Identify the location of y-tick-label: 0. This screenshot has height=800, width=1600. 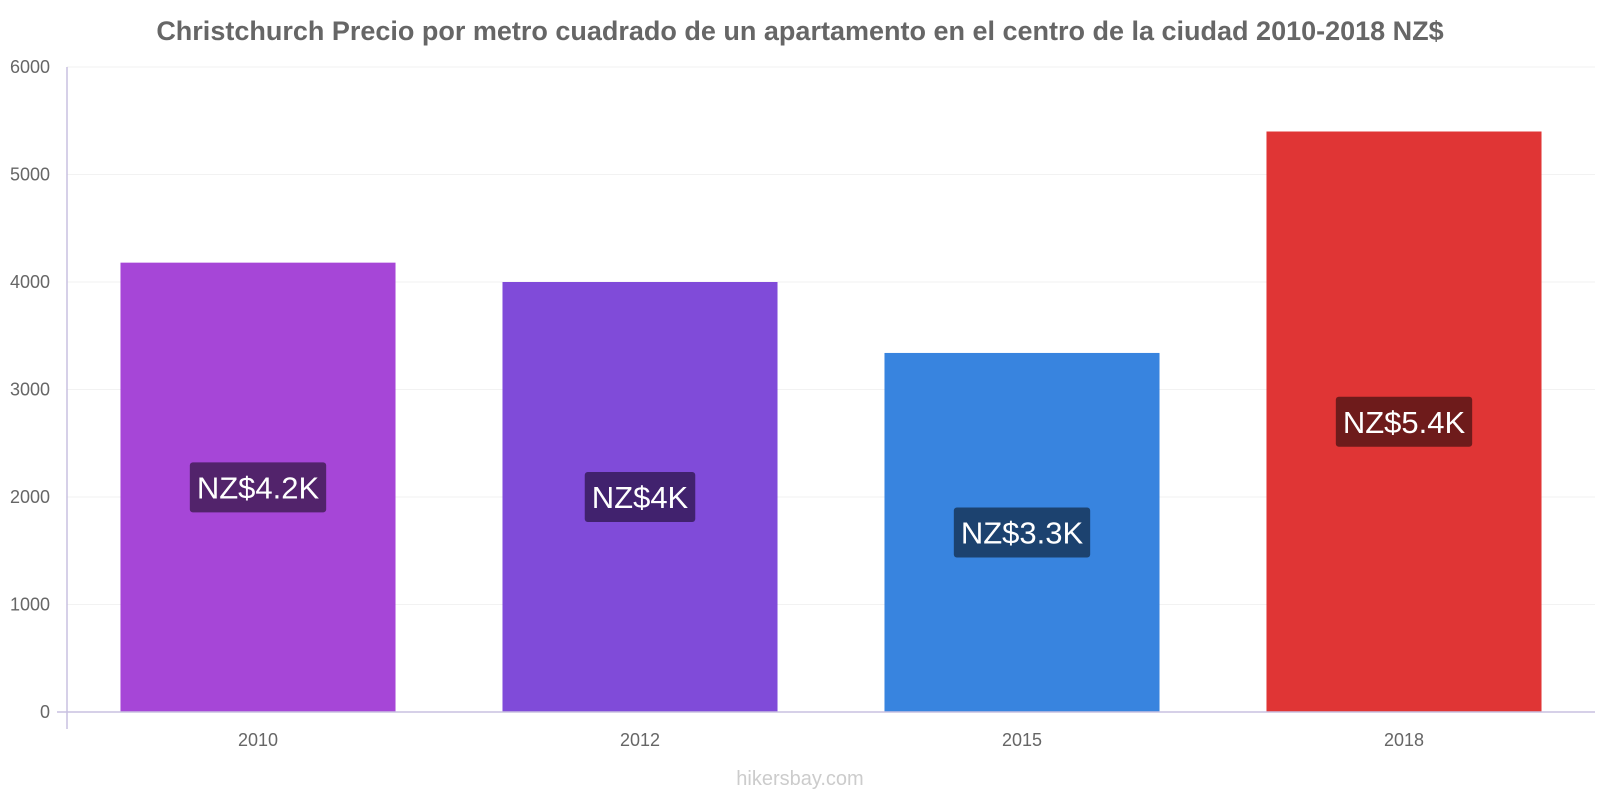
(45, 712).